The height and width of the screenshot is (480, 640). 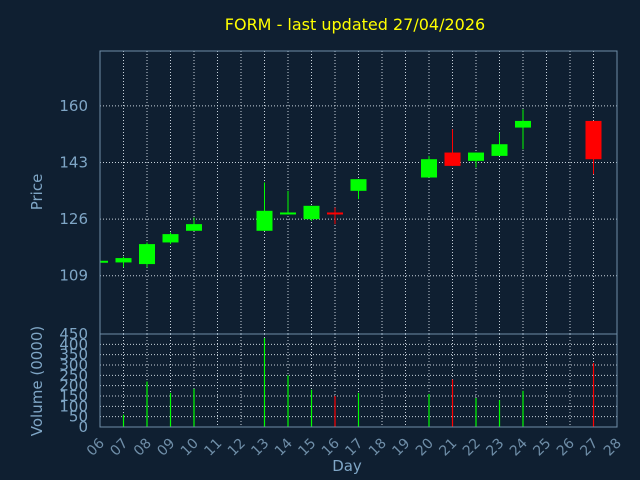 I want to click on x-tick-label: 13, so click(x=260, y=448).